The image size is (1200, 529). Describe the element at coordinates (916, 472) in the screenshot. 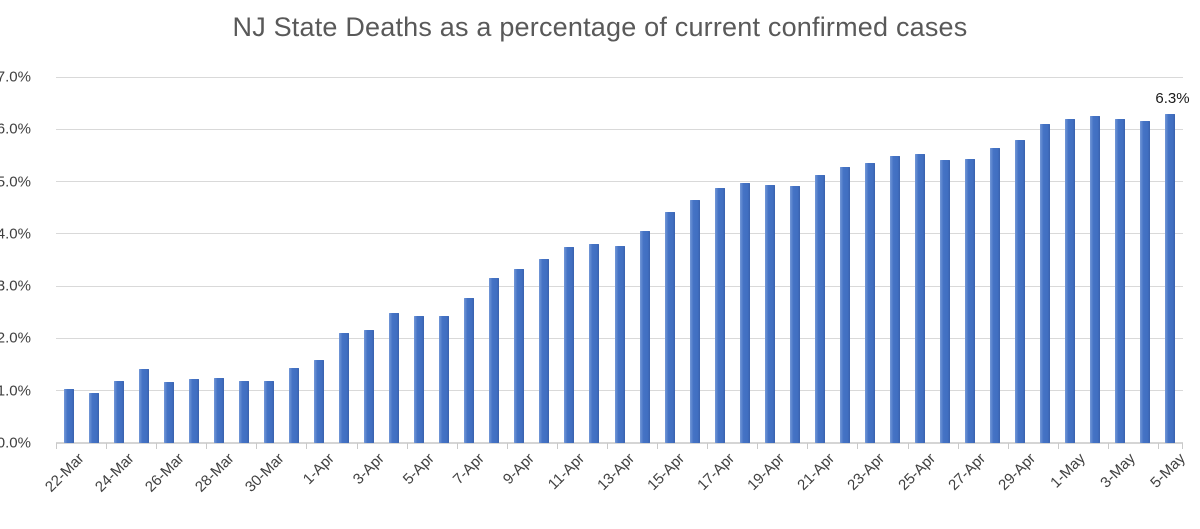

I see `x-axis-tick-label: 25-Apr` at that location.